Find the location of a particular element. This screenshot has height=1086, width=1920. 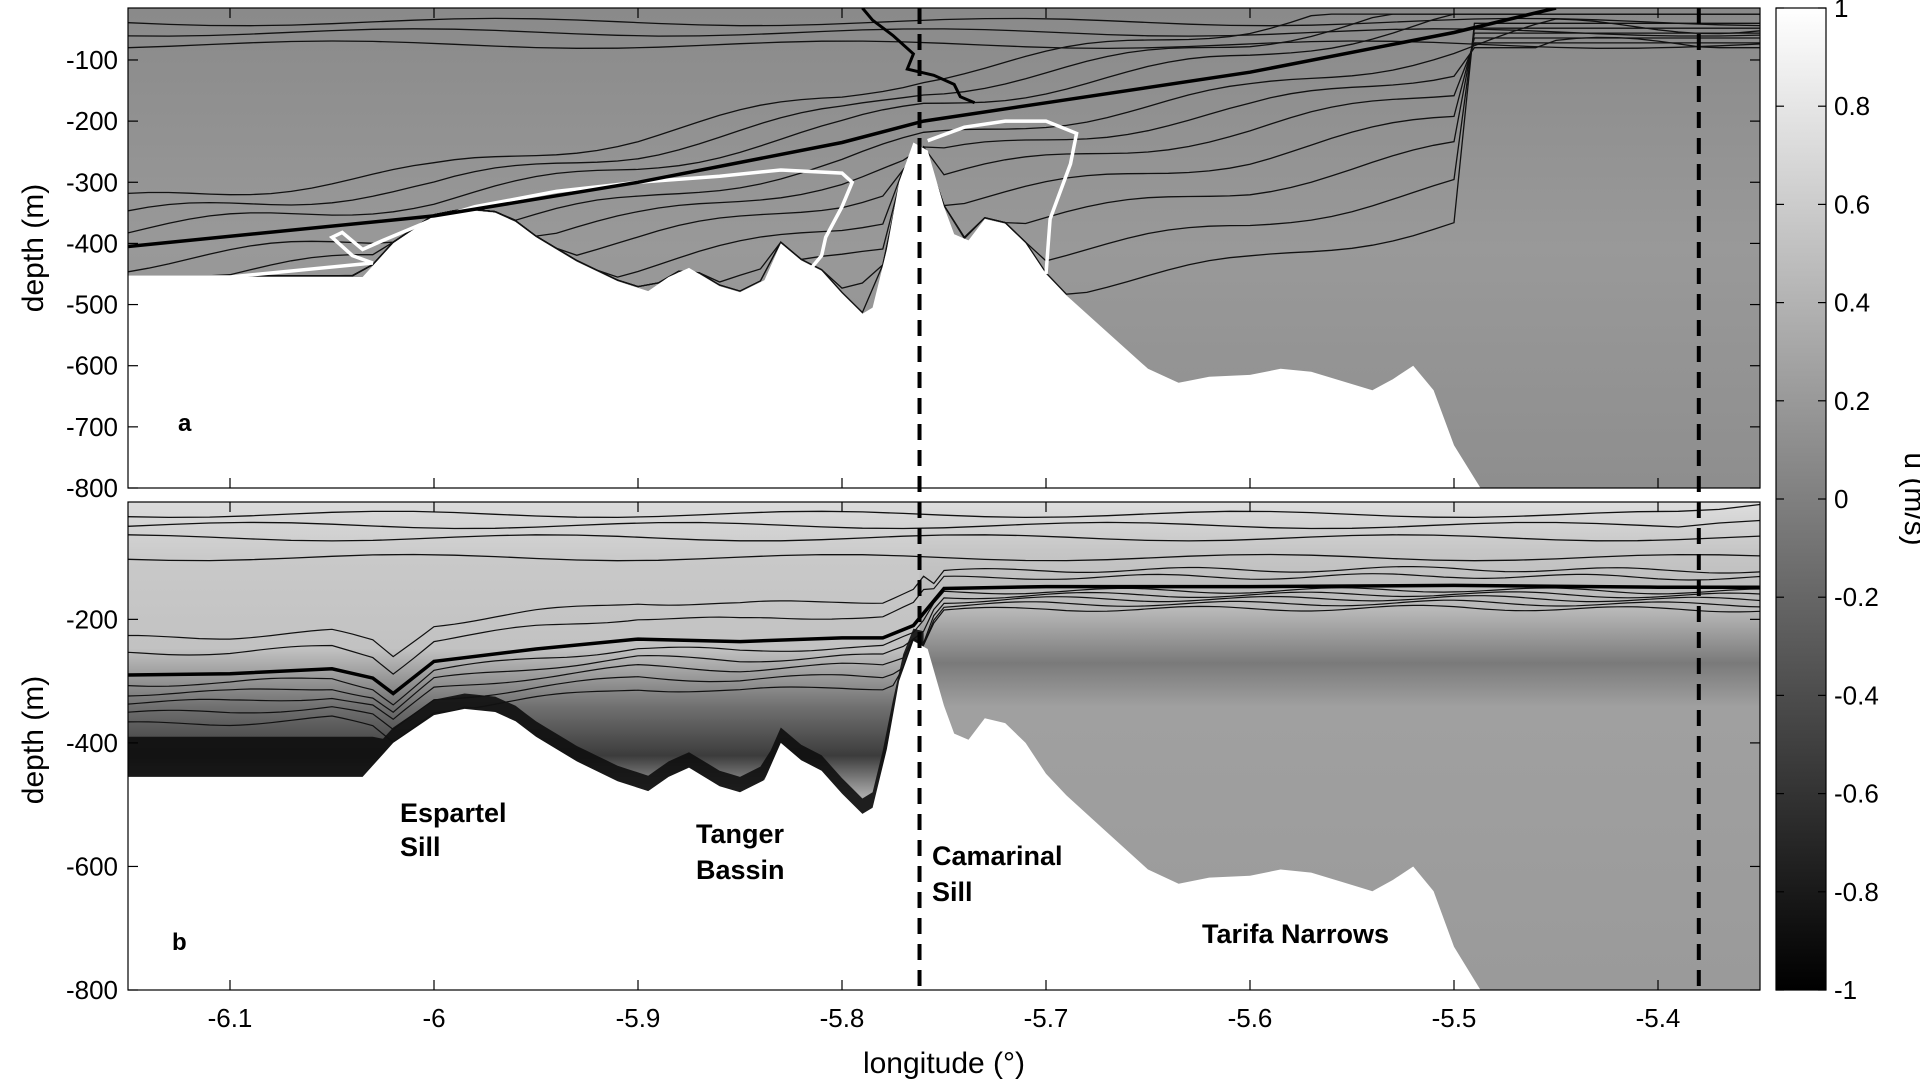

annotation-espartel-line1: Espartel is located at coordinates (453, 813).